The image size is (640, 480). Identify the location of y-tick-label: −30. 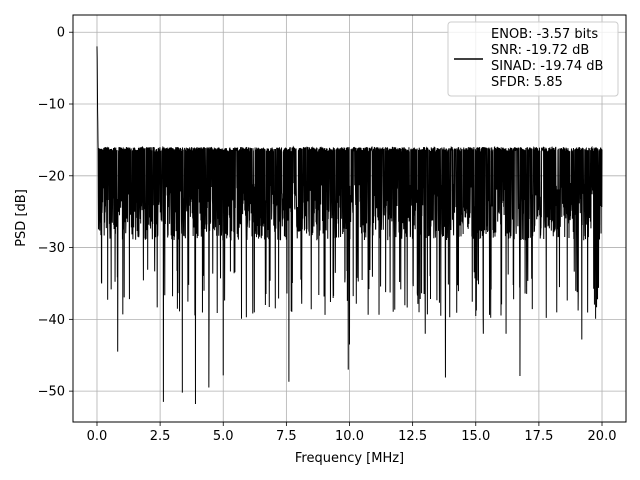
(51, 248).